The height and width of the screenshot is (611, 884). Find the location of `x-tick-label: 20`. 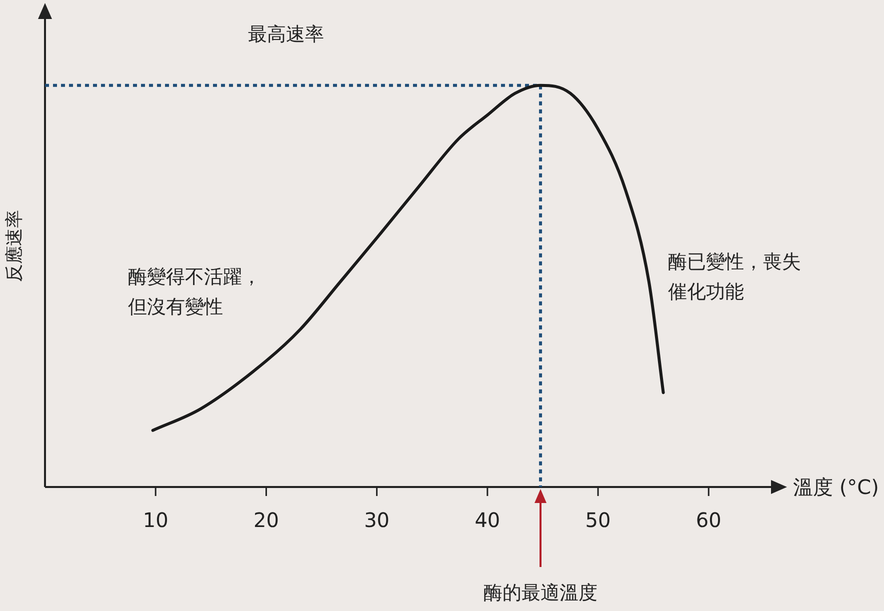

x-tick-label: 20 is located at coordinates (266, 520).